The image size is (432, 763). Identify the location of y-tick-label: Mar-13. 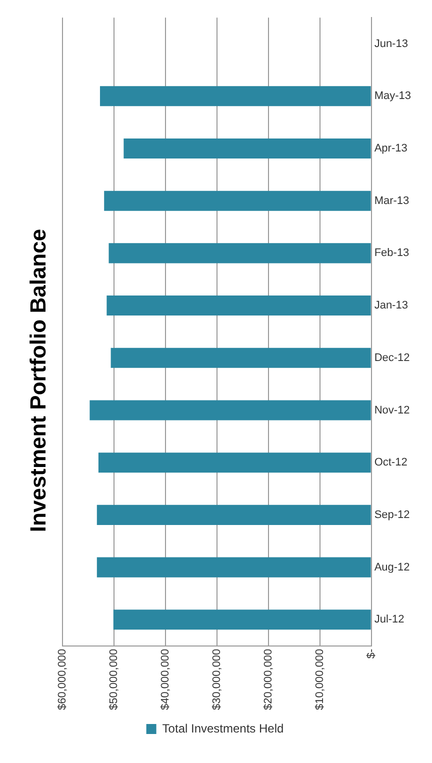
(392, 200).